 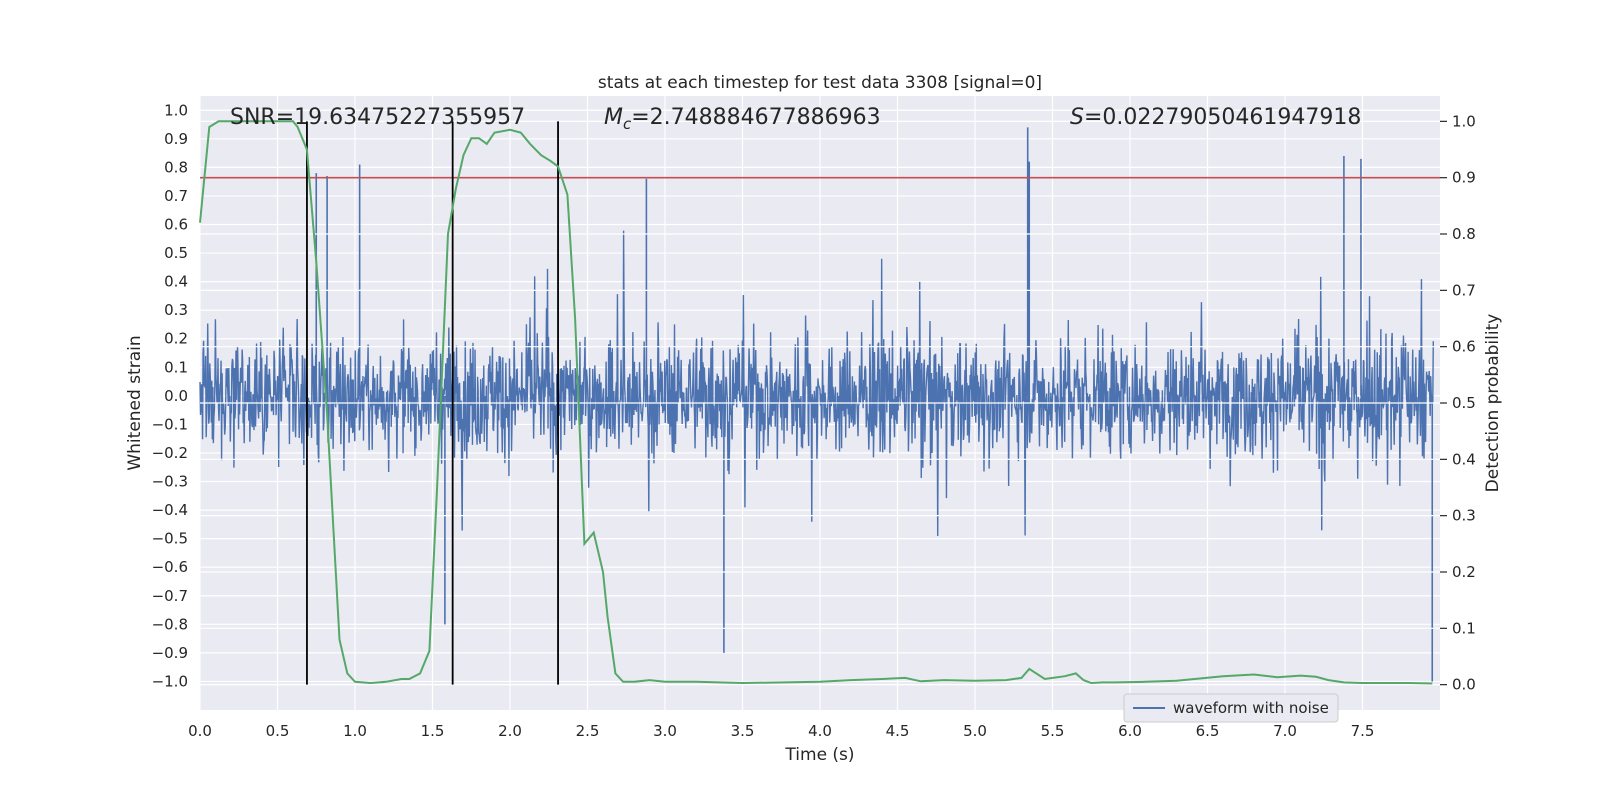 What do you see at coordinates (176, 367) in the screenshot?
I see `y-tick-label: 0.1` at bounding box center [176, 367].